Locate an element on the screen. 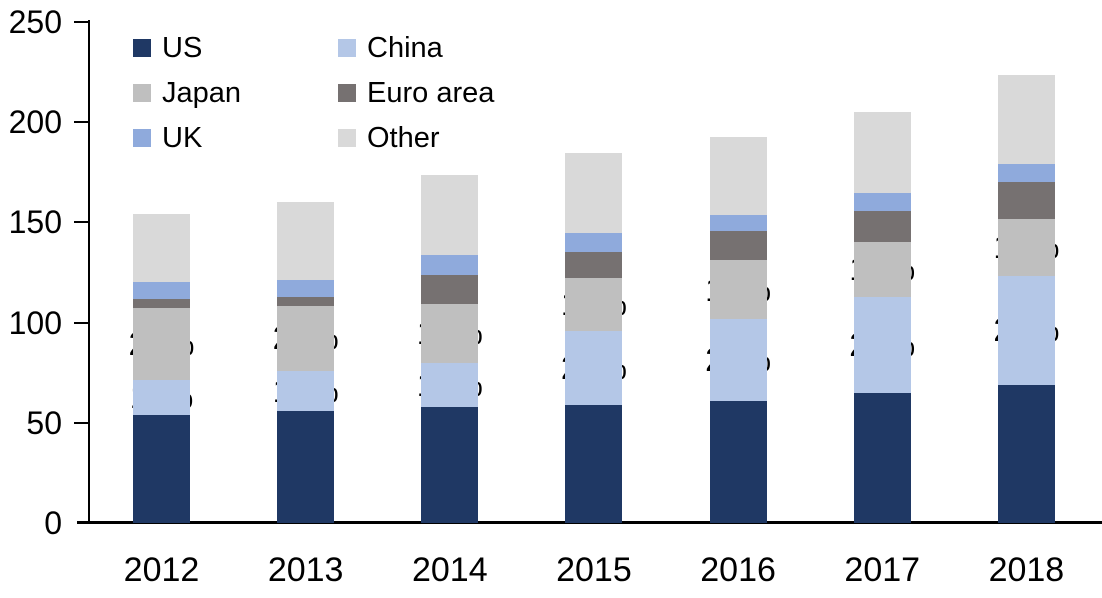  x-axis-label-2016: 2016 is located at coordinates (738, 570).